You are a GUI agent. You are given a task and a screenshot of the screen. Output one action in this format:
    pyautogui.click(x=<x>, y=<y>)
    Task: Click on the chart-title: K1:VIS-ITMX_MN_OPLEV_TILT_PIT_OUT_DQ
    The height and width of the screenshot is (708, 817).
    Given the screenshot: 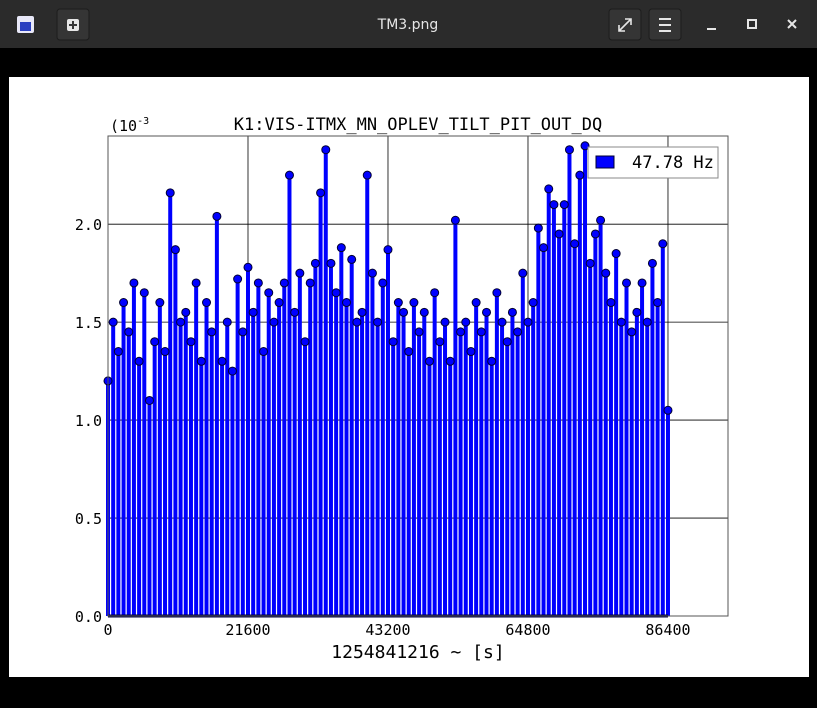 What is the action you would take?
    pyautogui.click(x=418, y=125)
    